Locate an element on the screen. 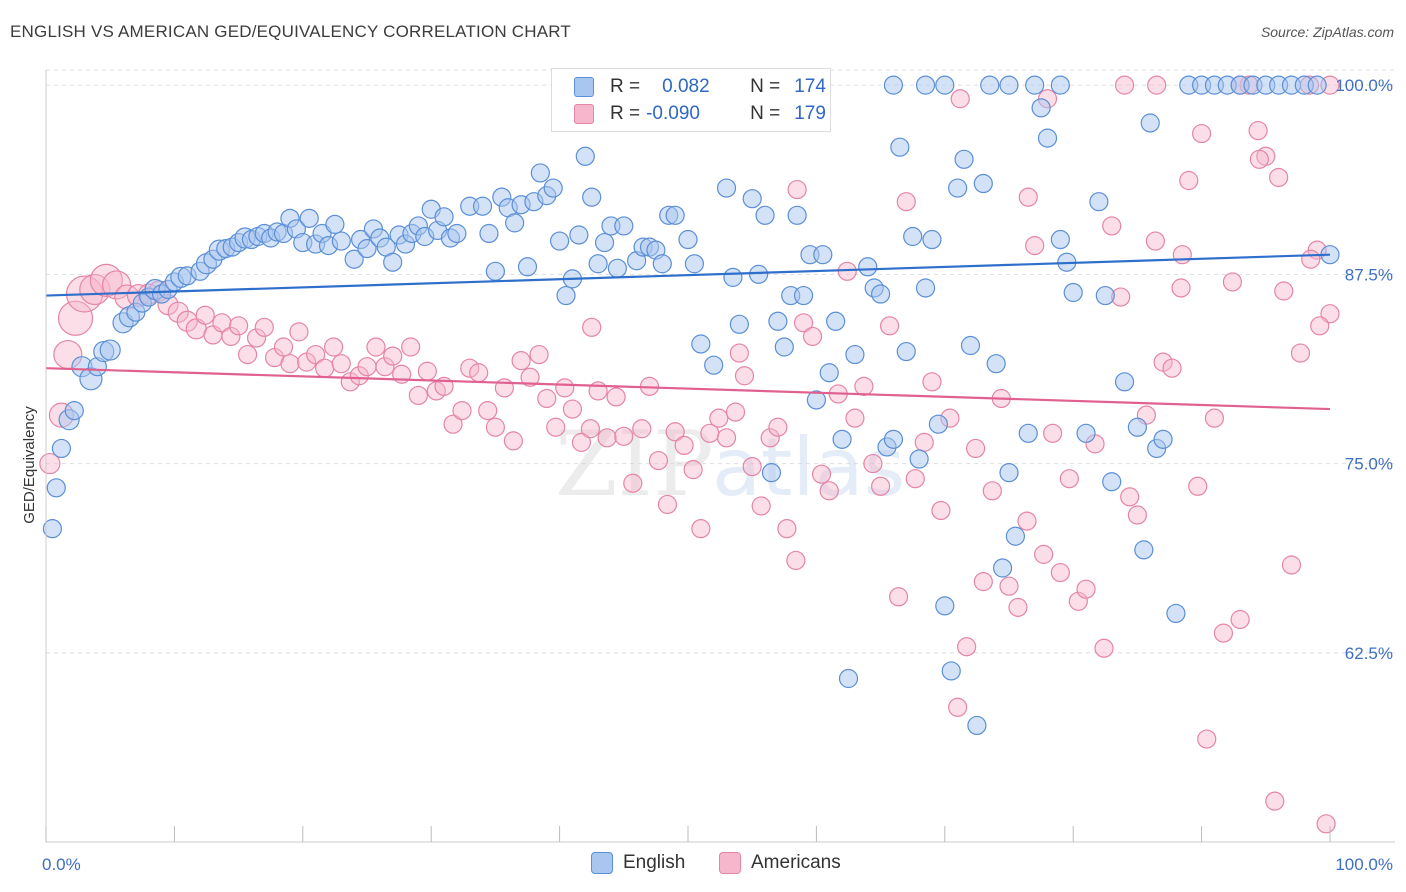  legend-americans: Americans is located at coordinates (780, 863).